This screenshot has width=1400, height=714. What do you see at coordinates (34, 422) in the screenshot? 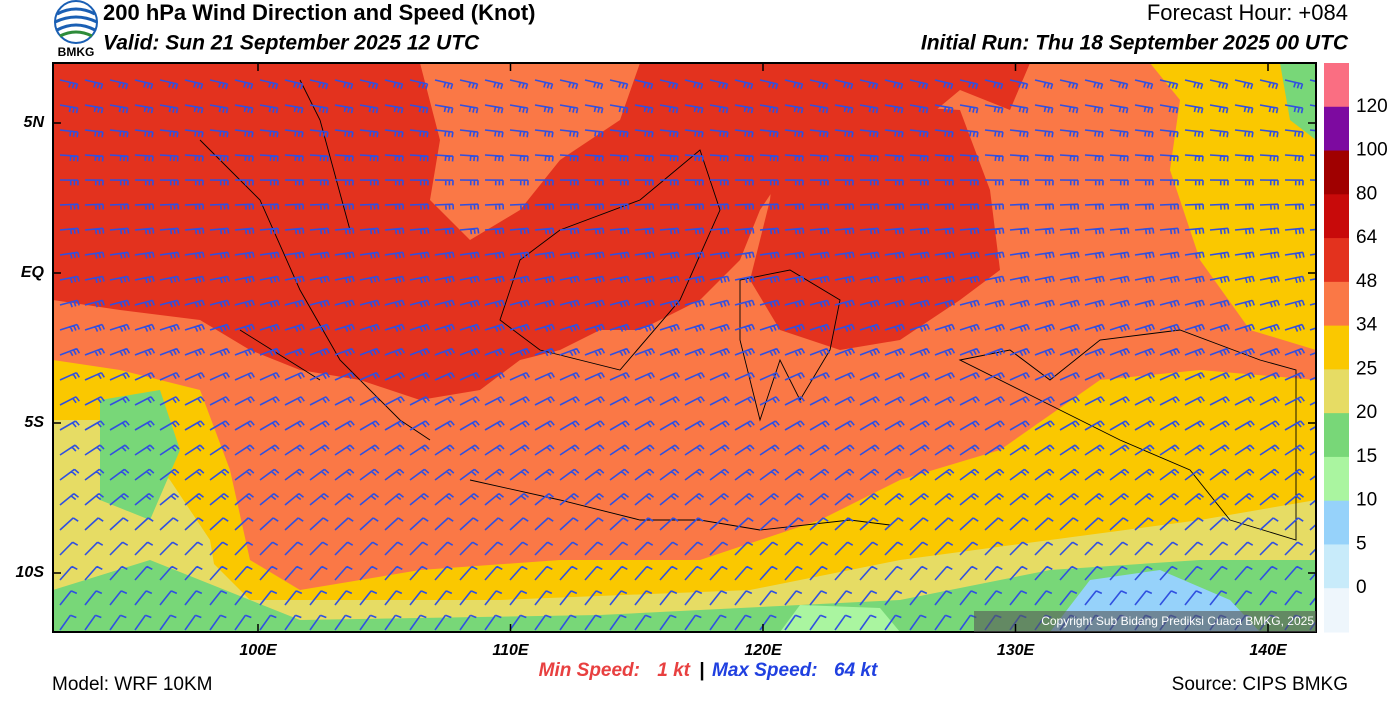
I see `lat-label: 5S` at bounding box center [34, 422].